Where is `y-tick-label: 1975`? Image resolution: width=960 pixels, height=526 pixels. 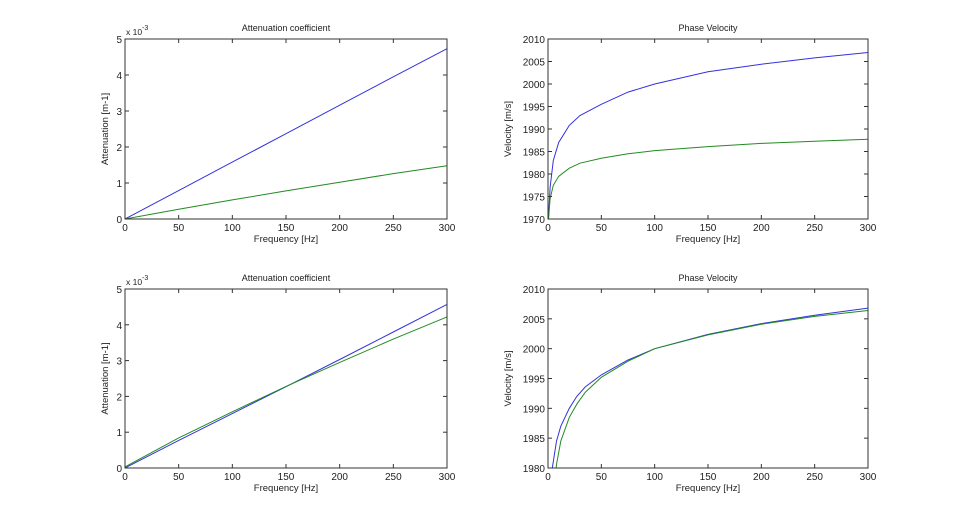
y-tick-label: 1975 is located at coordinates (534, 198).